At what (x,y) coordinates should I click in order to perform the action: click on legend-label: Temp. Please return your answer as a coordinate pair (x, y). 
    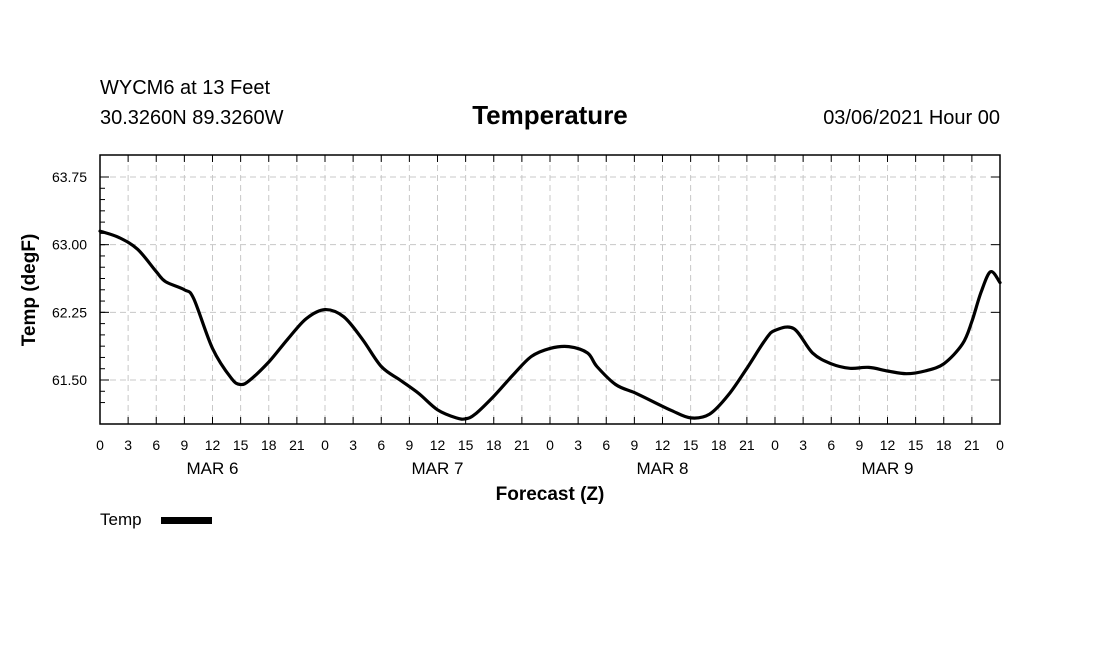
    Looking at the image, I should click on (121, 519).